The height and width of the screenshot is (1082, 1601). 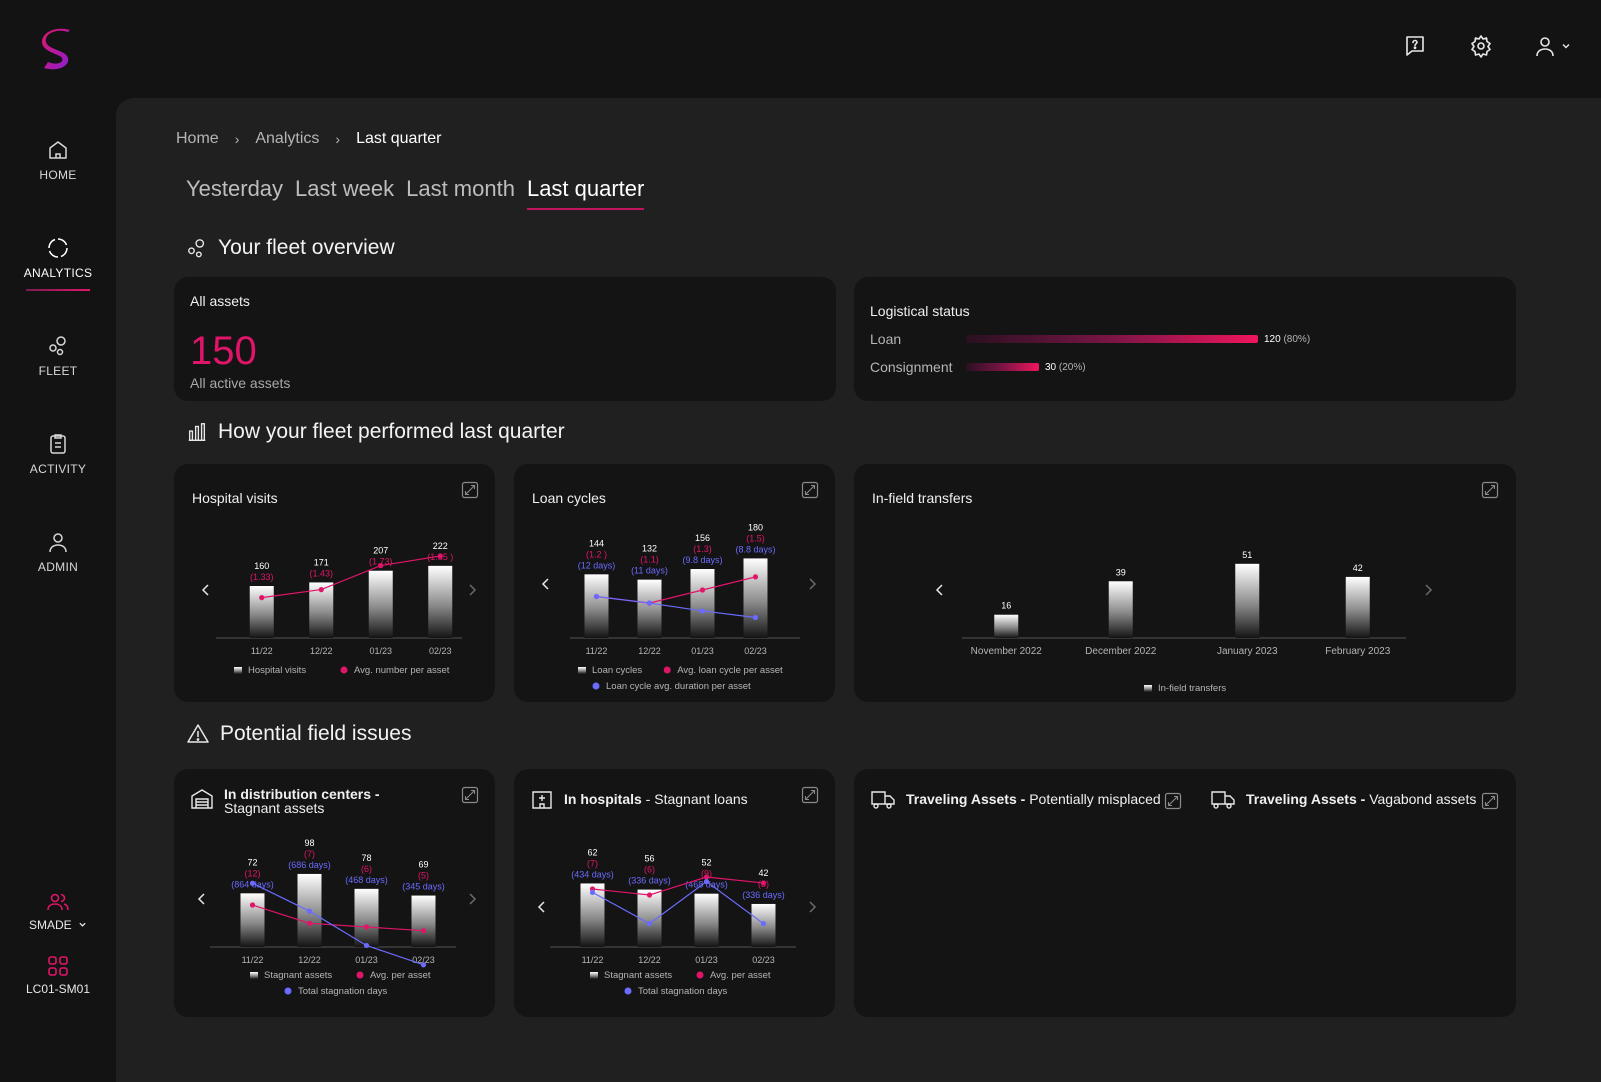 I want to click on status-count: 120, so click(x=1272, y=339).